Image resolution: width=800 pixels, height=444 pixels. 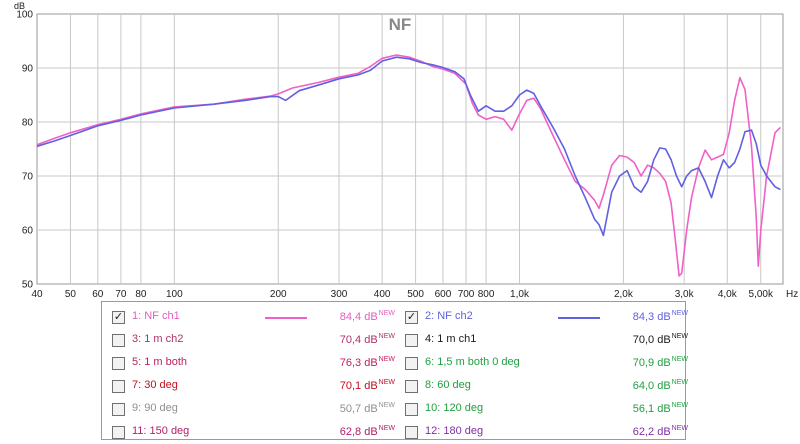 I want to click on legend-value: 84,4 dBNEW, so click(x=367, y=316).